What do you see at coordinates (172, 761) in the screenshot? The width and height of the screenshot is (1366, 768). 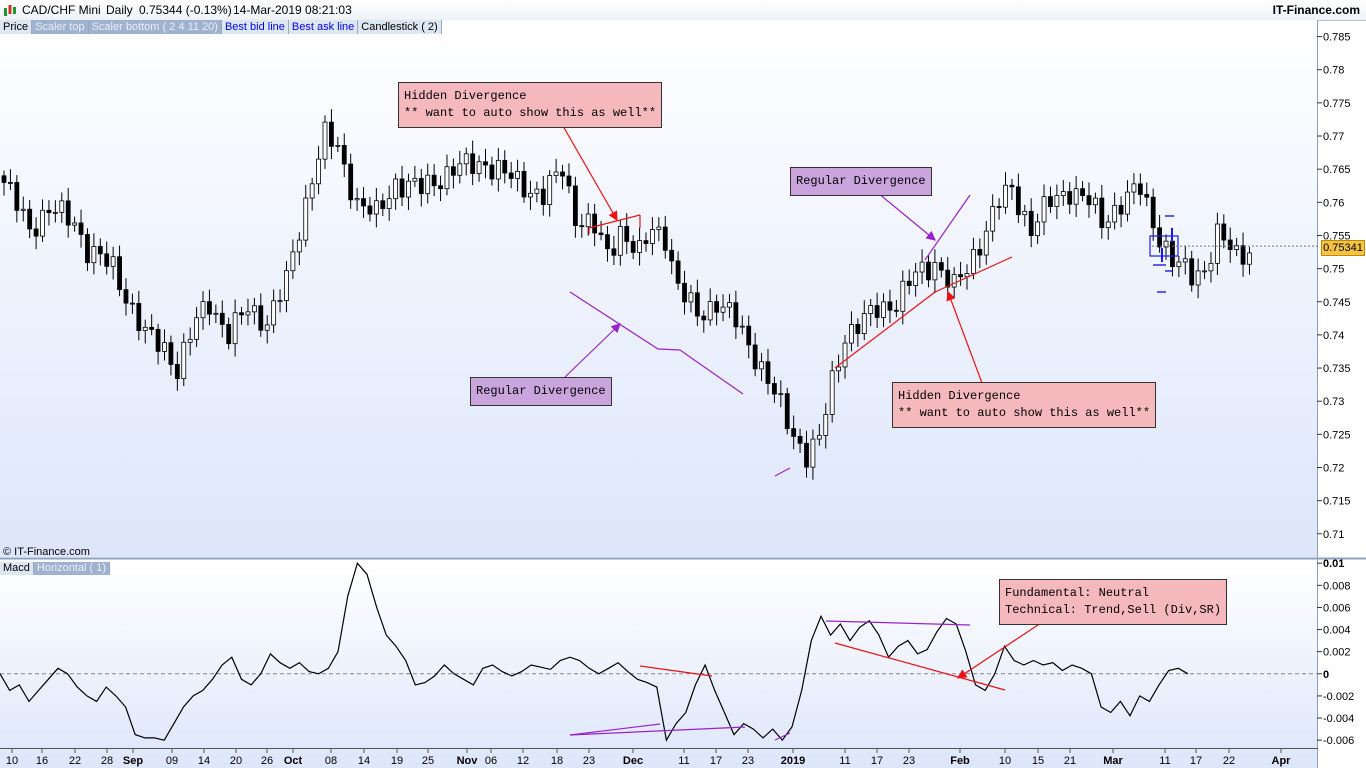 I see `x-tick-label: 09` at bounding box center [172, 761].